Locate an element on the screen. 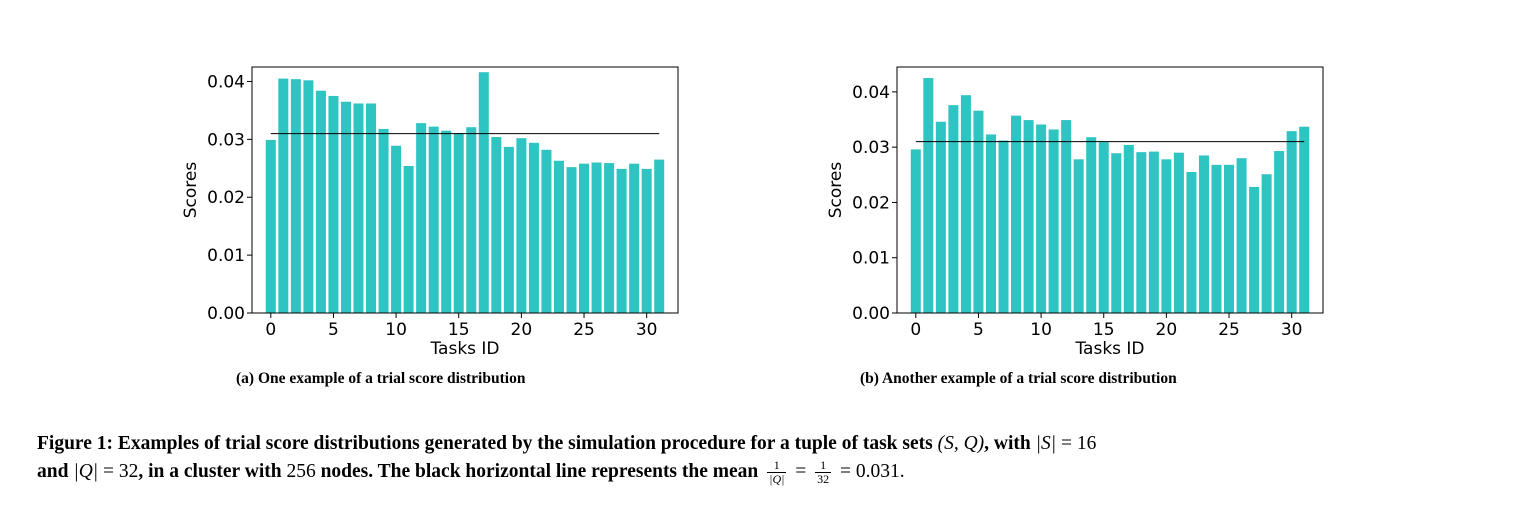 This screenshot has width=1520, height=514. x-axis-label: Tasks ID is located at coordinates (464, 349).